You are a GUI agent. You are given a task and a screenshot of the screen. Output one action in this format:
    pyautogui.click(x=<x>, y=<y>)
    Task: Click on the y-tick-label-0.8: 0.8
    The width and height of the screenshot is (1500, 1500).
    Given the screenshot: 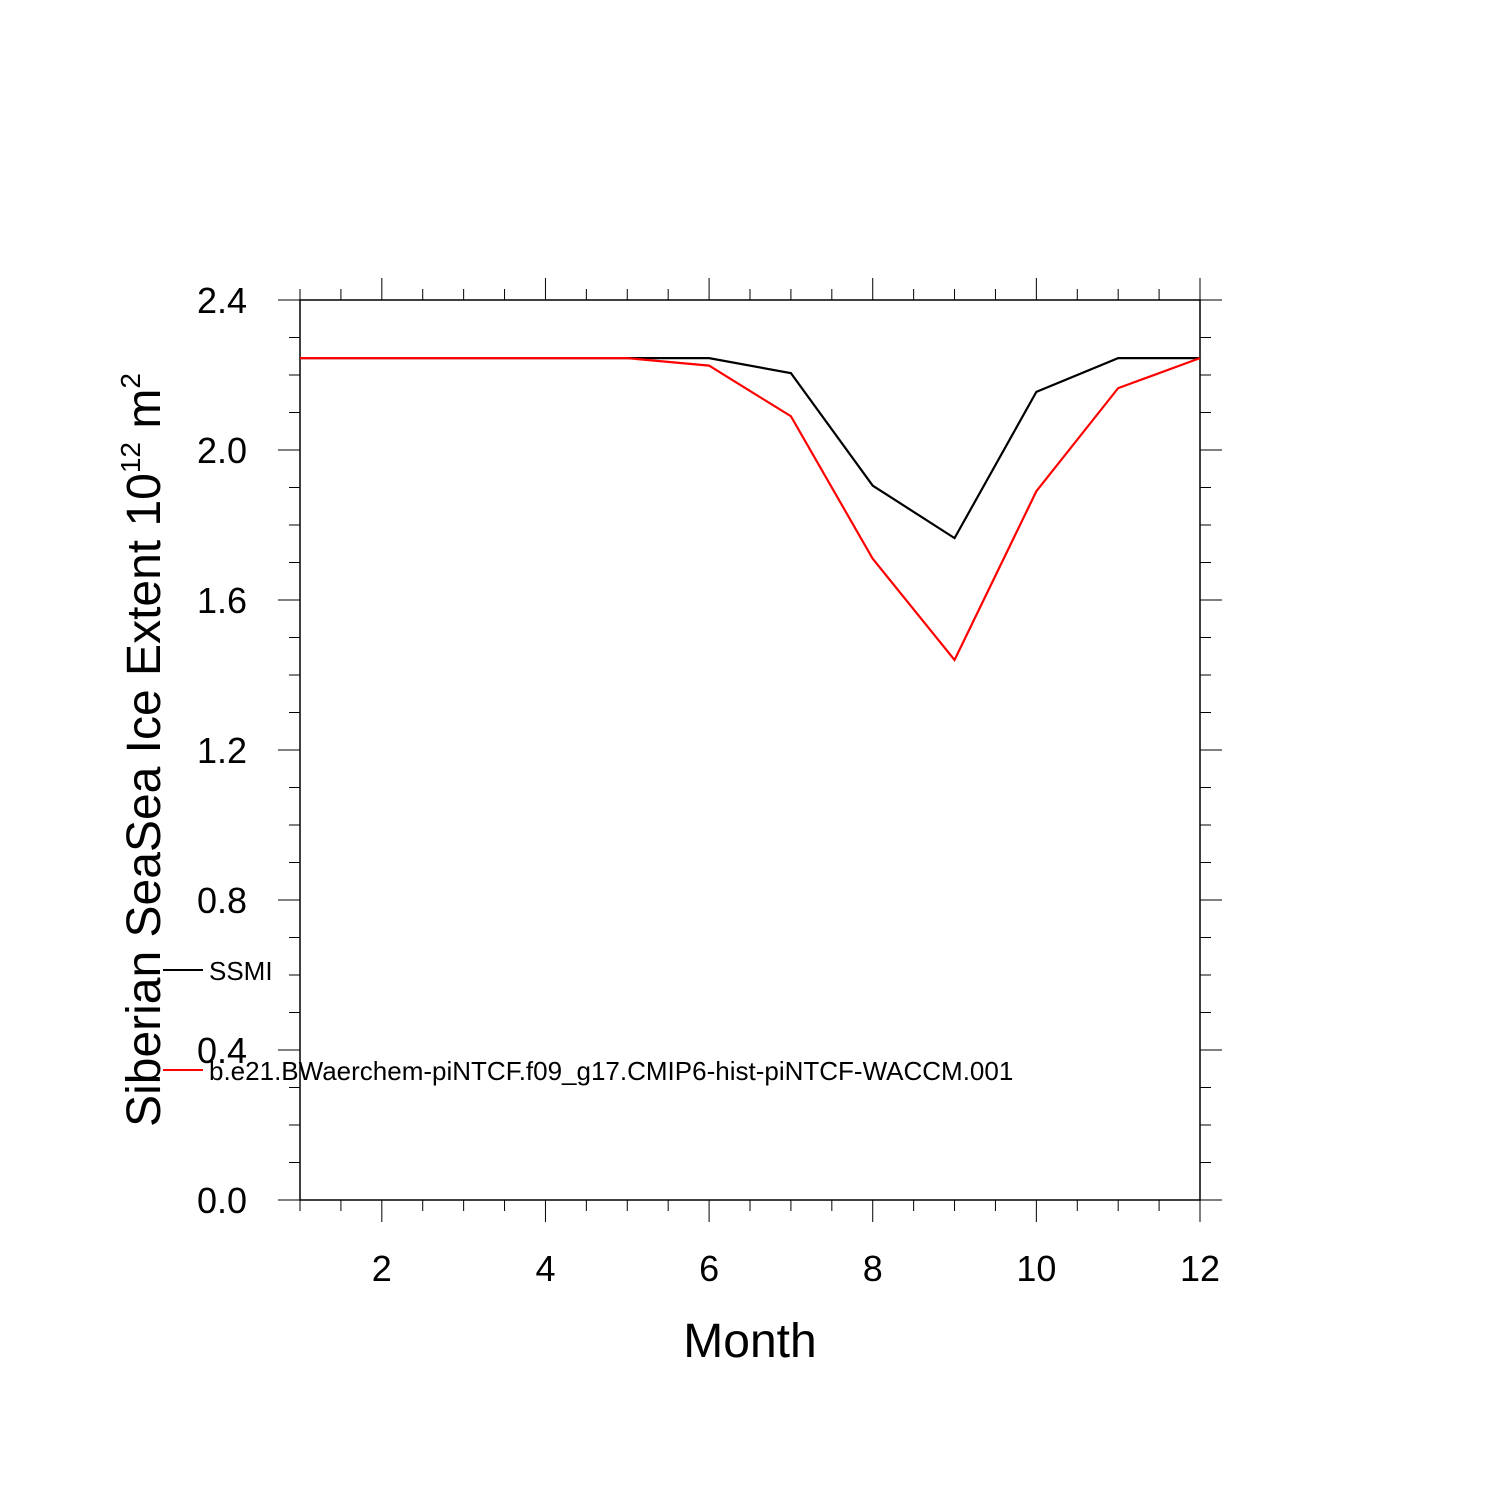 What is the action you would take?
    pyautogui.click(x=222, y=900)
    